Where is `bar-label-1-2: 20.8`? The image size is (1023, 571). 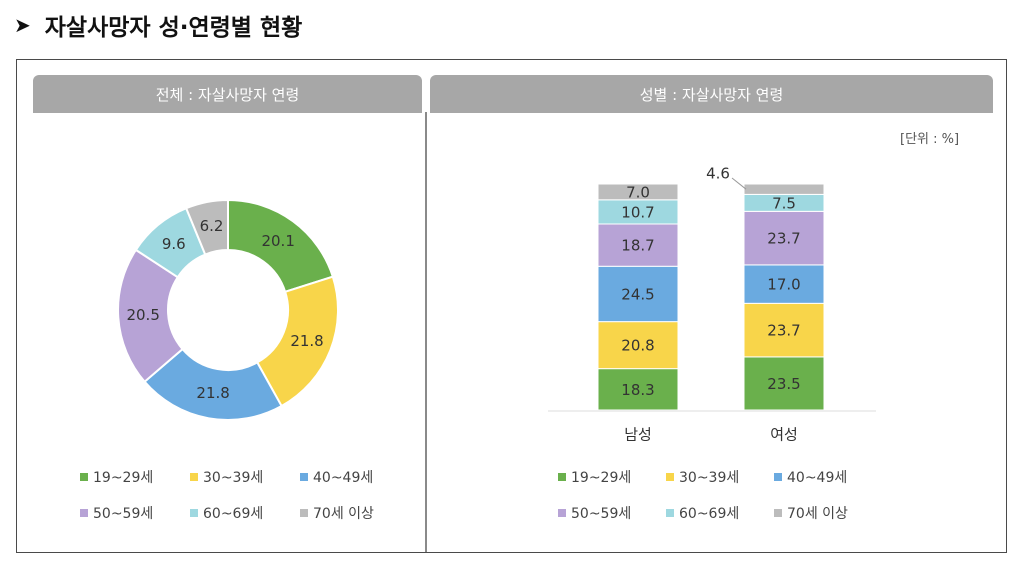 bar-label-1-2: 20.8 is located at coordinates (637, 346).